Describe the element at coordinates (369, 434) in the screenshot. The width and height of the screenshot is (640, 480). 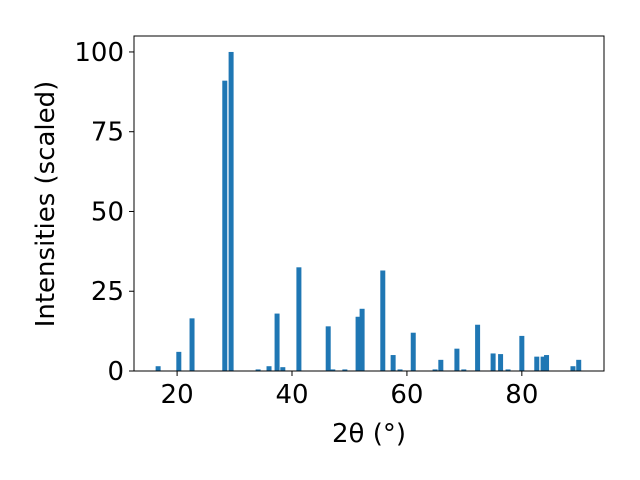
I see `x-axis-label: 2θ (°)` at that location.